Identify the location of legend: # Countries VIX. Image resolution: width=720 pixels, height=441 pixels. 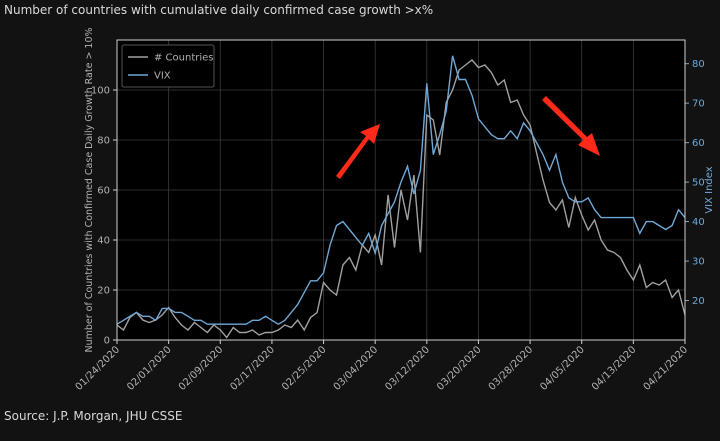
(168, 66).